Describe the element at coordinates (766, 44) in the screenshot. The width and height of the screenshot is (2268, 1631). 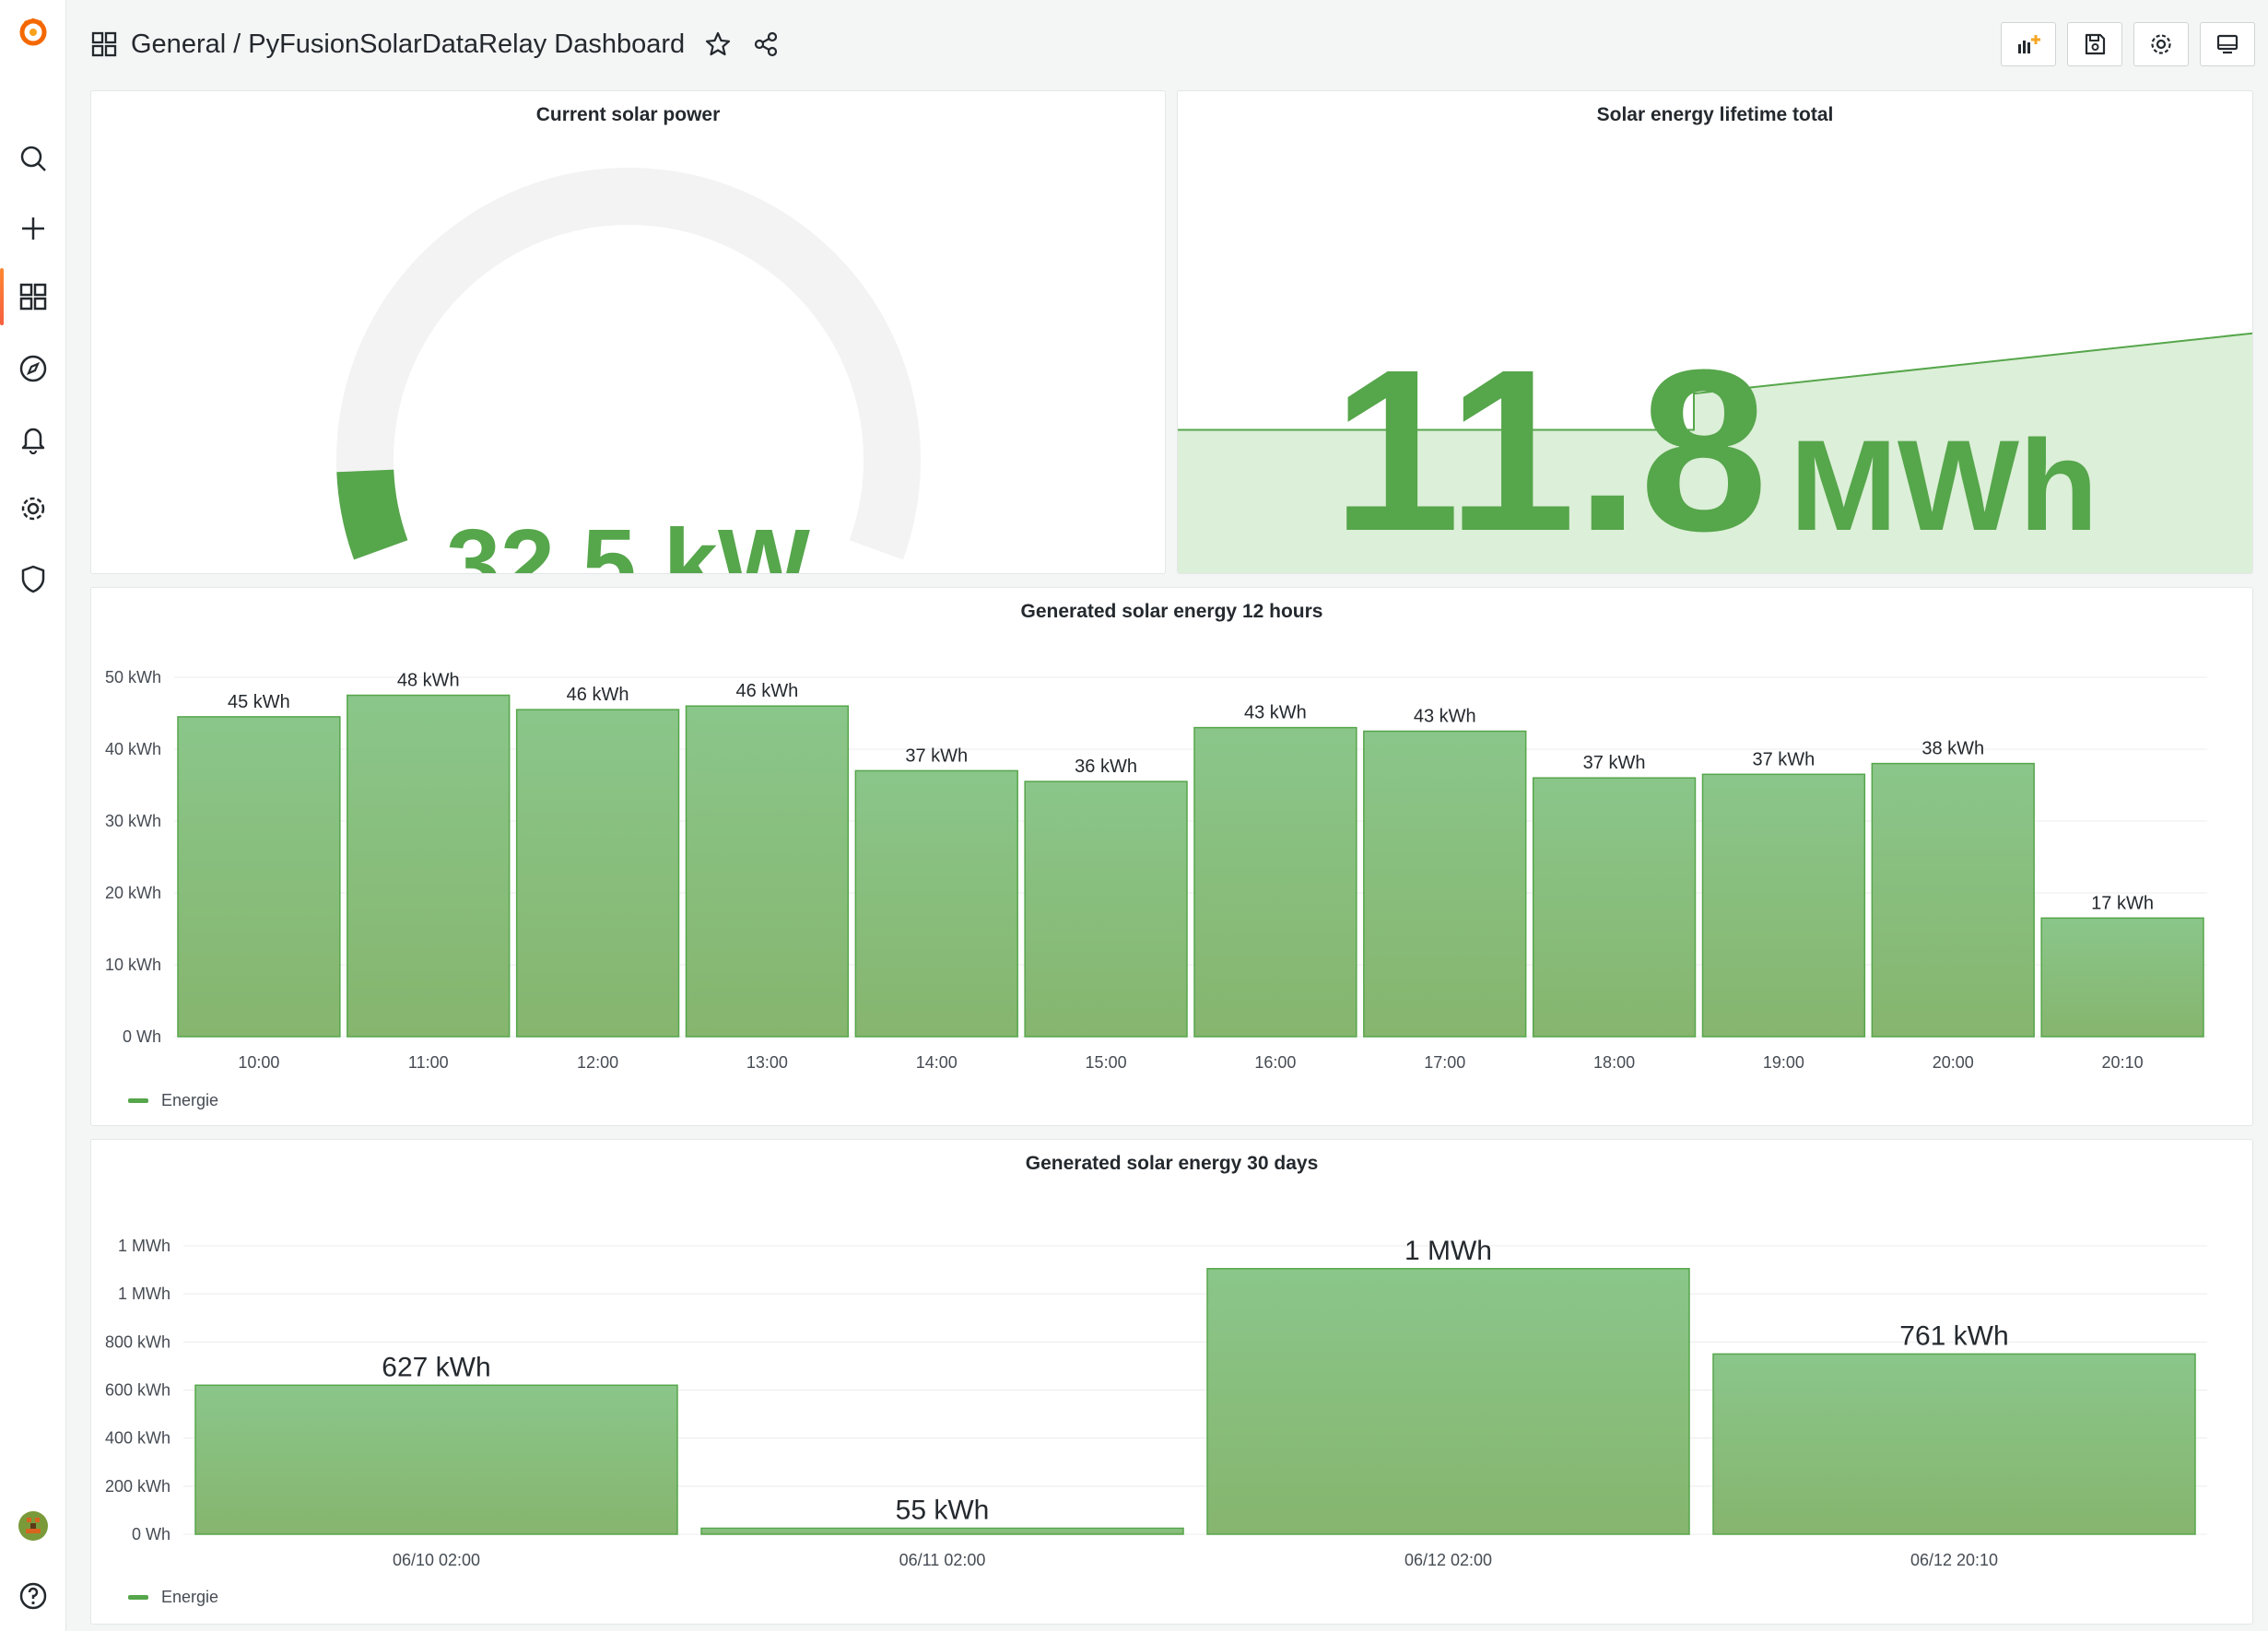
I see `share-icon` at that location.